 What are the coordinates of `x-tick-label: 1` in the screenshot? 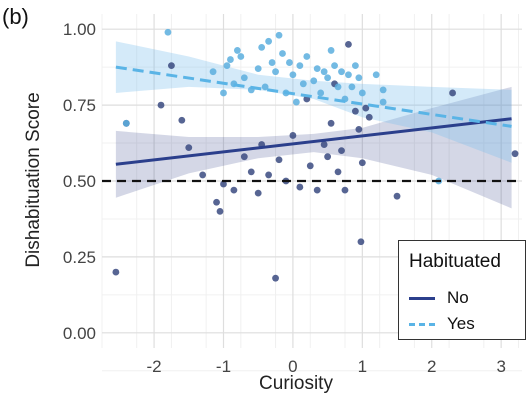 It's located at (362, 366).